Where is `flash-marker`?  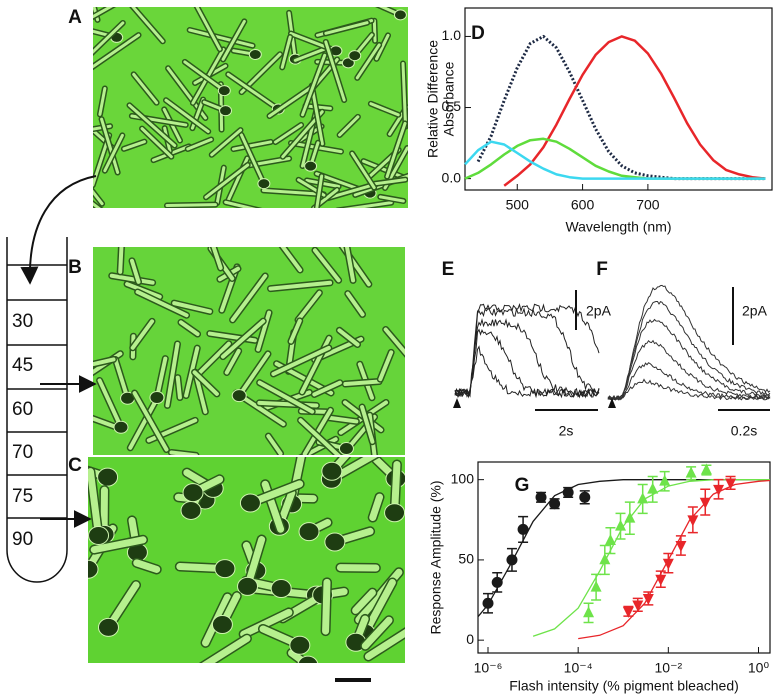 flash-marker is located at coordinates (457, 403).